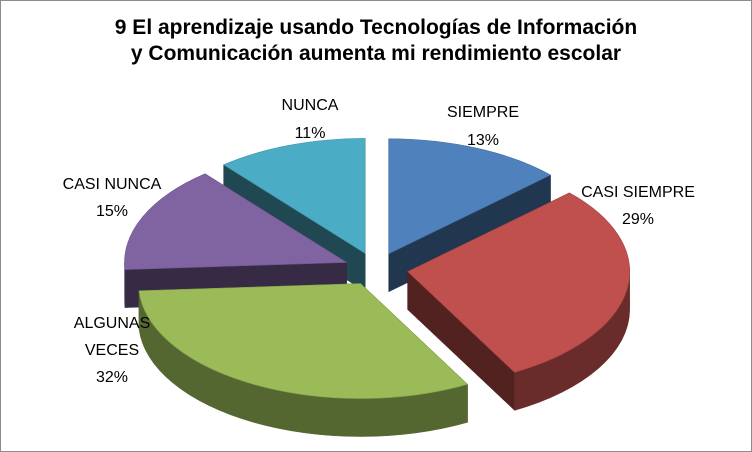 This screenshot has width=752, height=452. What do you see at coordinates (483, 140) in the screenshot?
I see `data-label-siempre-value: 13%` at bounding box center [483, 140].